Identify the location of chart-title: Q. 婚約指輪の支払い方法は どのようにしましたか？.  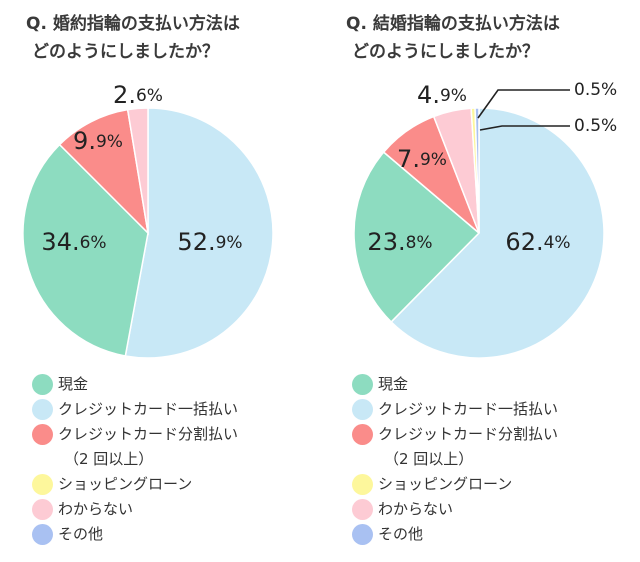
(171, 38).